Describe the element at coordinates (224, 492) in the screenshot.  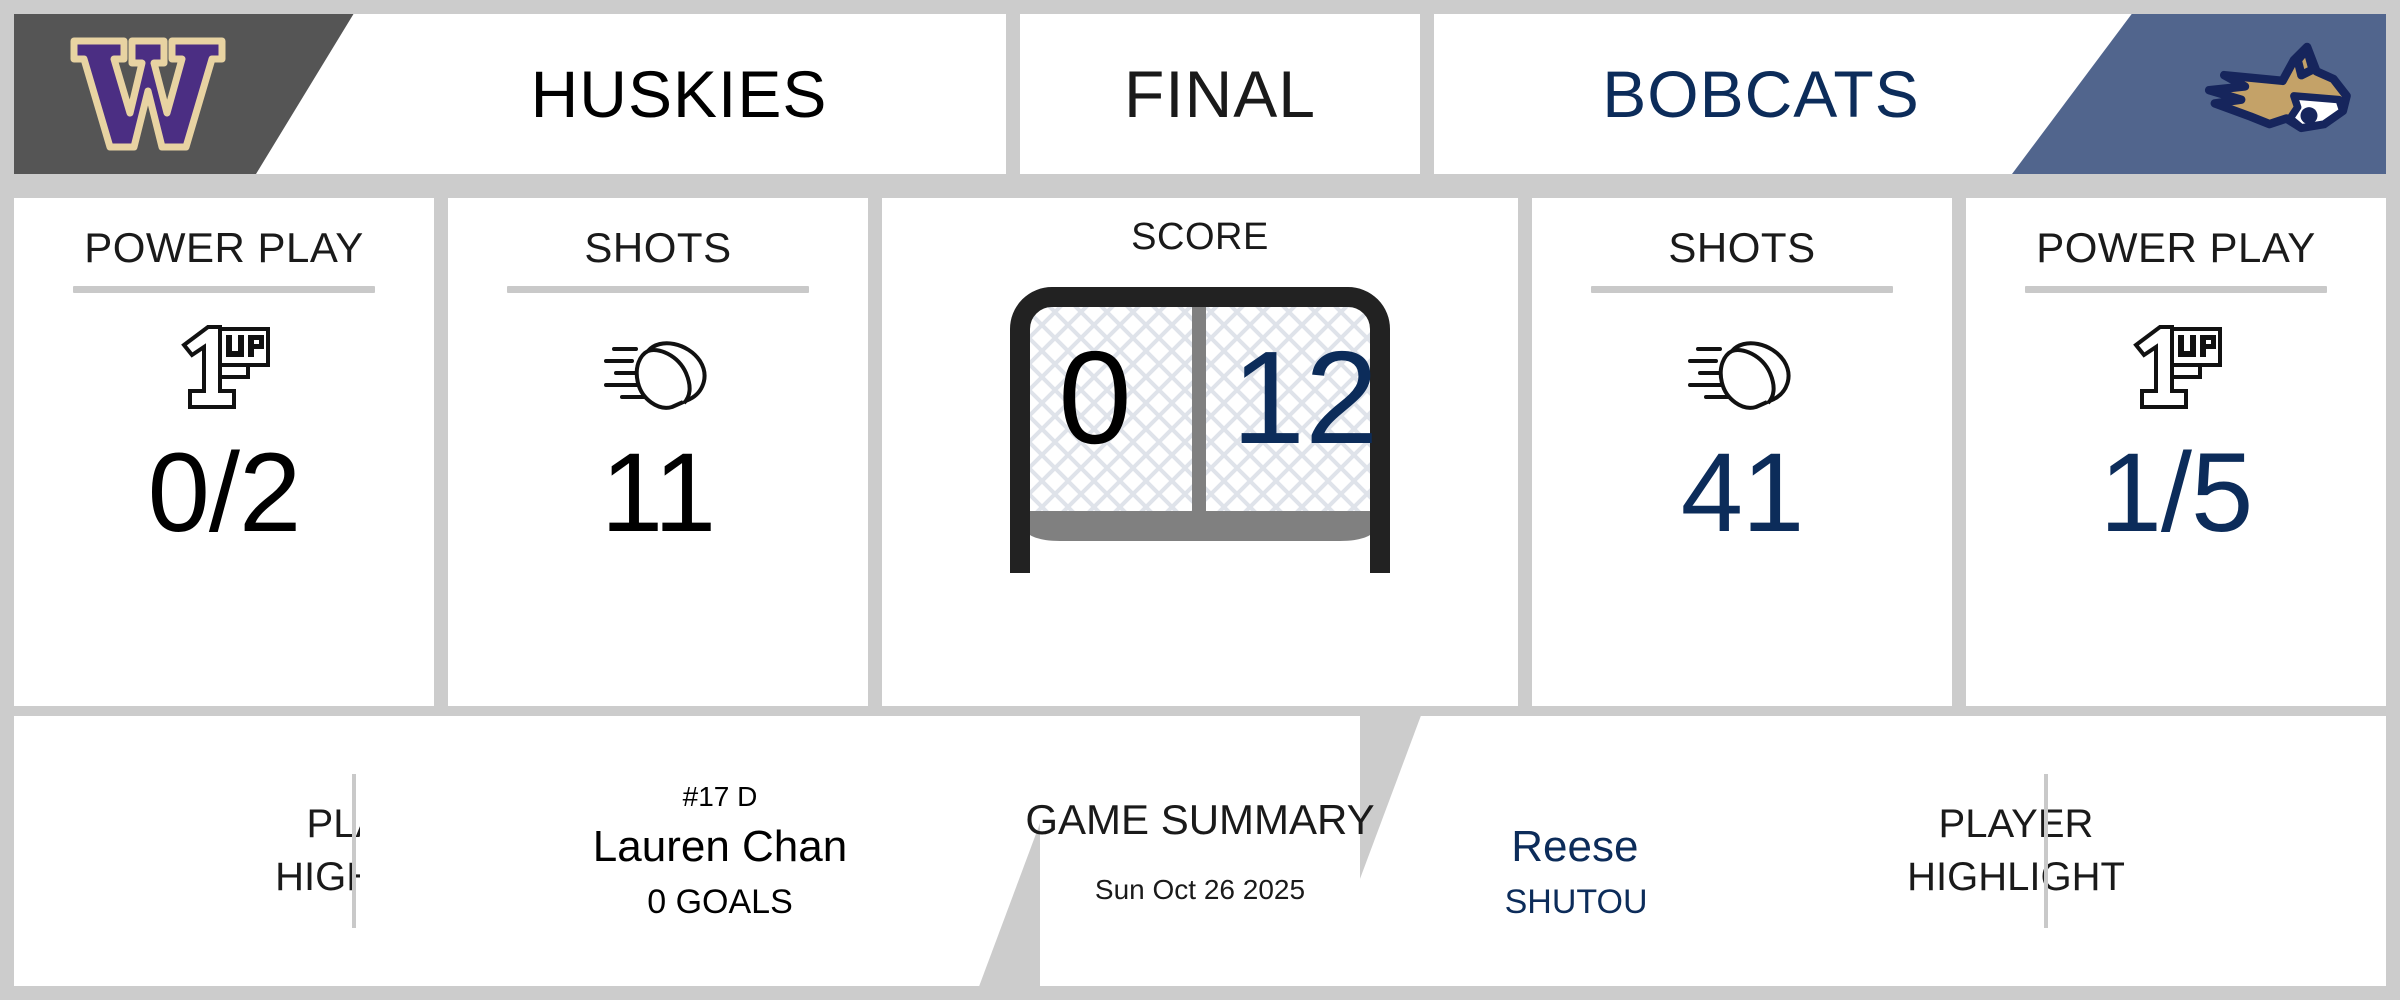
I see `home-power-play-value: 0/2` at that location.